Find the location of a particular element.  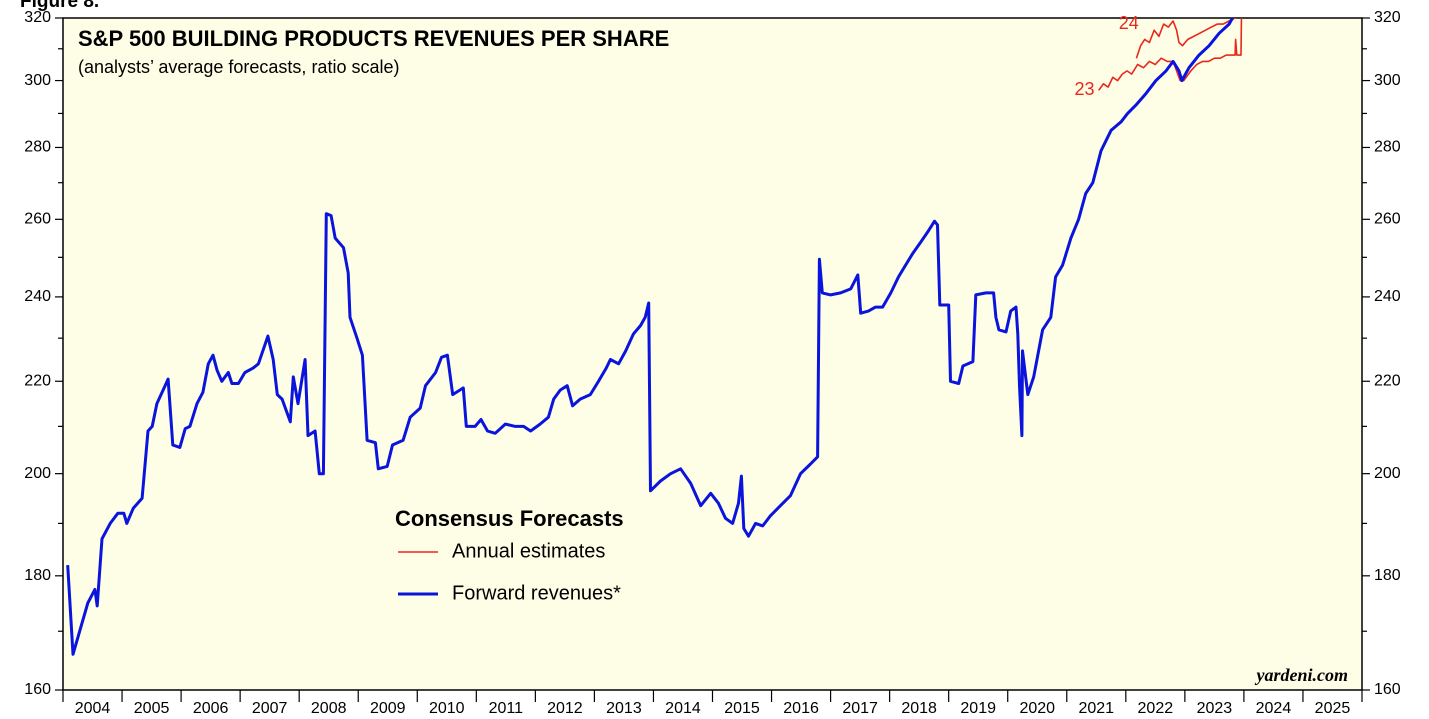

annotation: 24 is located at coordinates (1129, 23).